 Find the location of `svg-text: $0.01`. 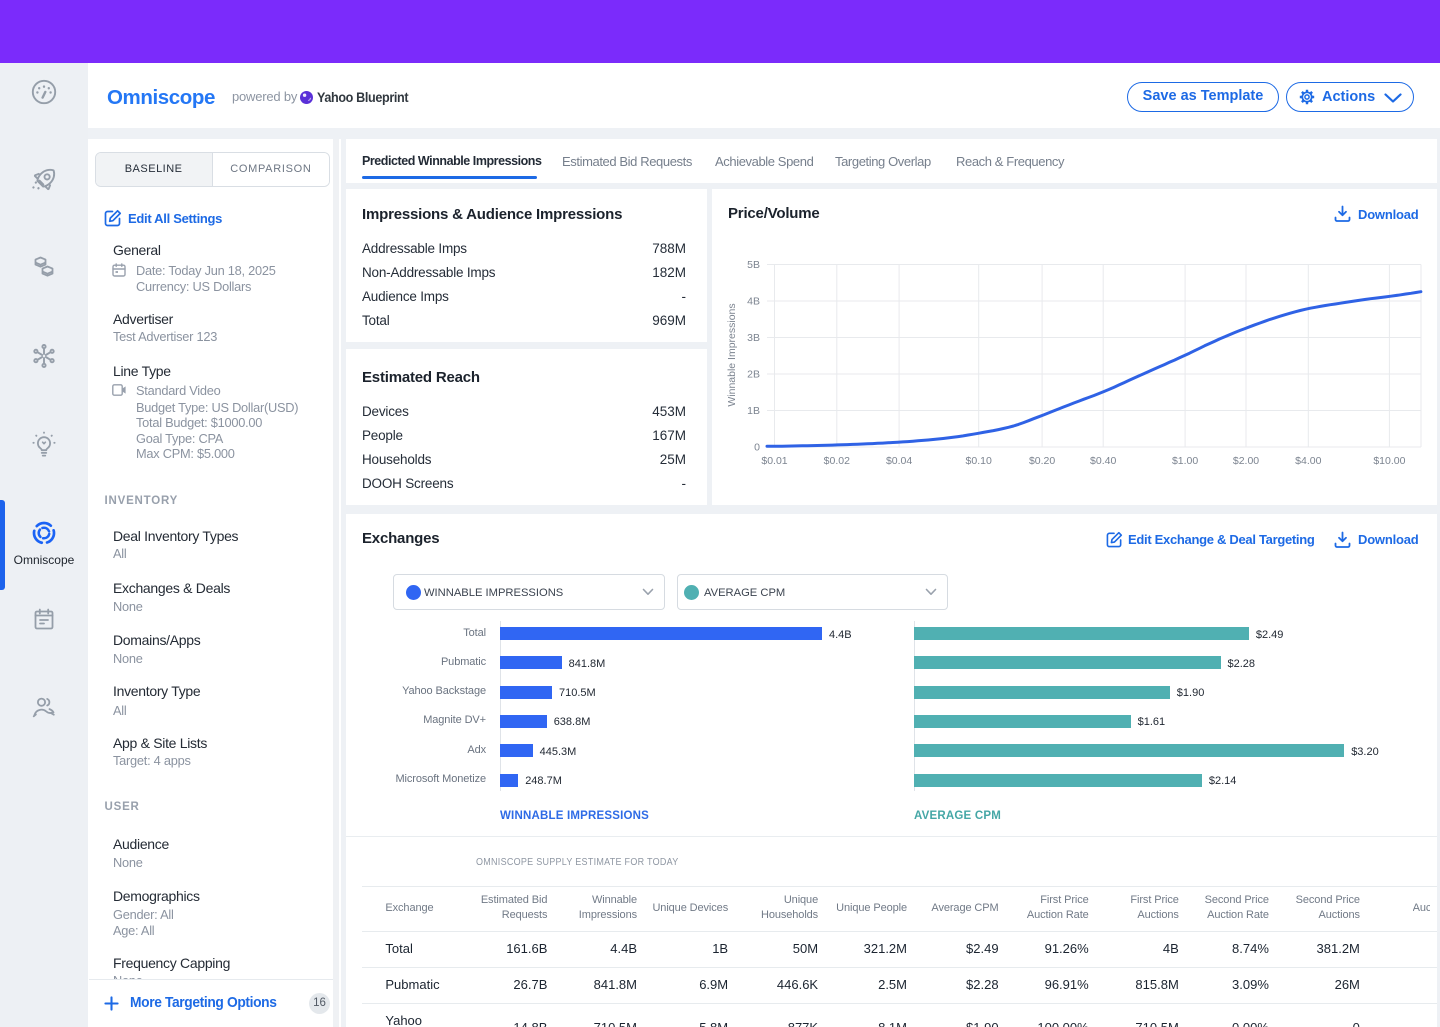

svg-text: $0.01 is located at coordinates (774, 461).